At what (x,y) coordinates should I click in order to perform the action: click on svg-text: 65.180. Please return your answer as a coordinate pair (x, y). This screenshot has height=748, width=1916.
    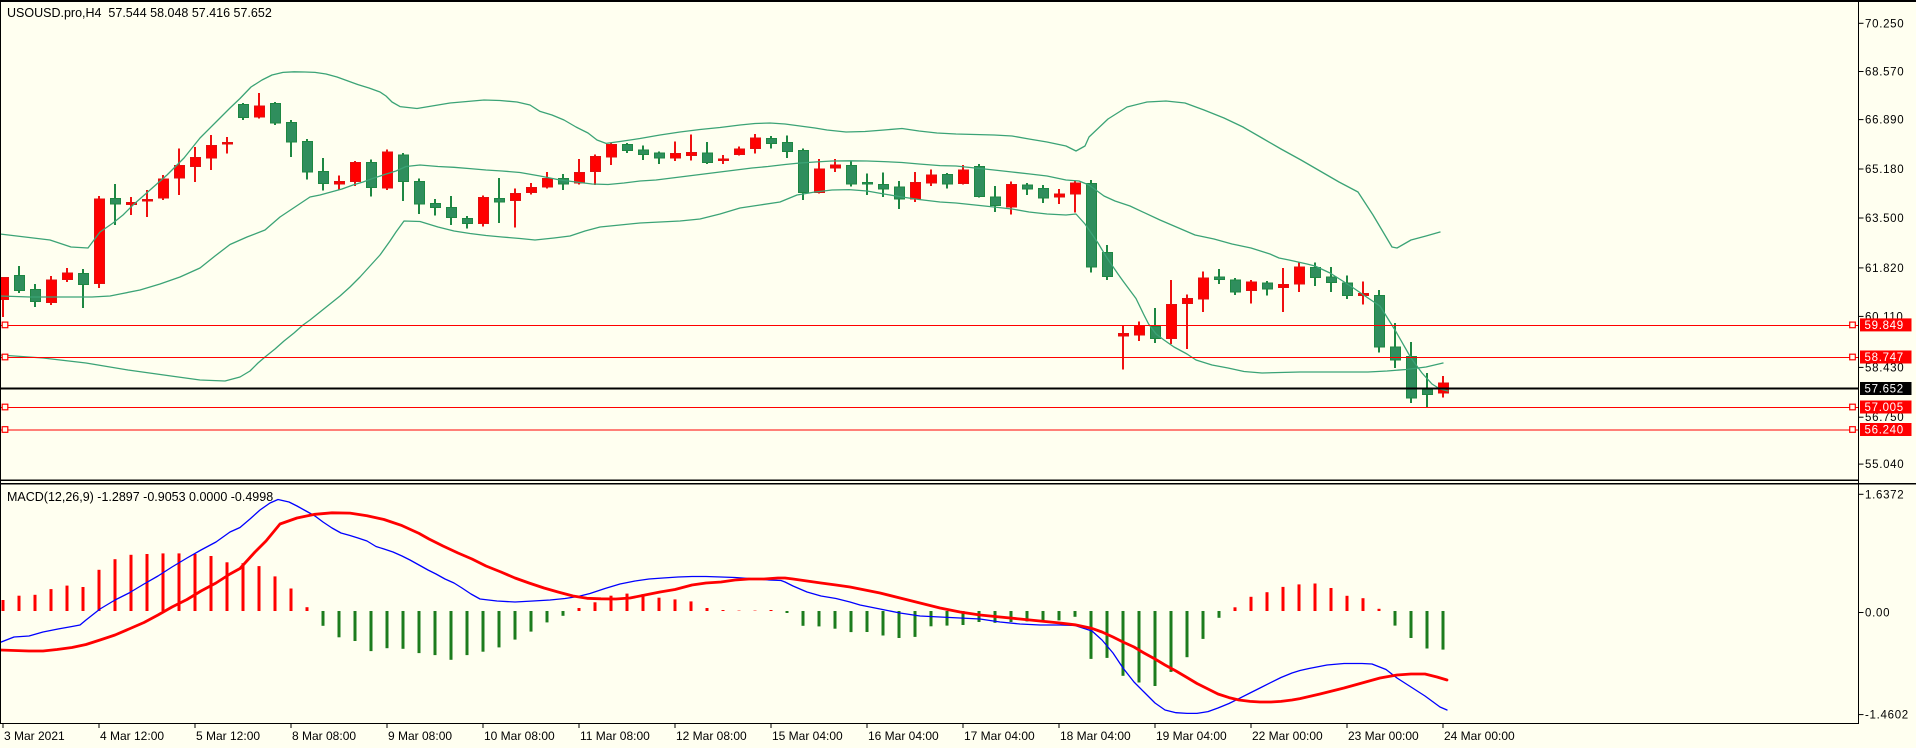
    Looking at the image, I should click on (1884, 170).